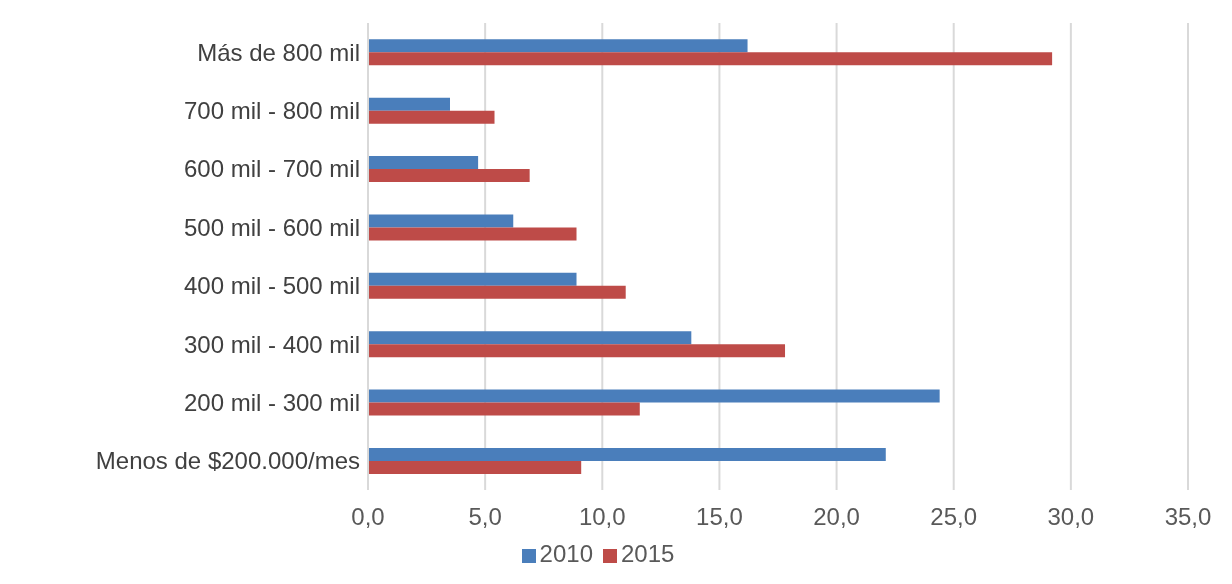  What do you see at coordinates (368, 517) in the screenshot?
I see `x-tick-label: 0,0` at bounding box center [368, 517].